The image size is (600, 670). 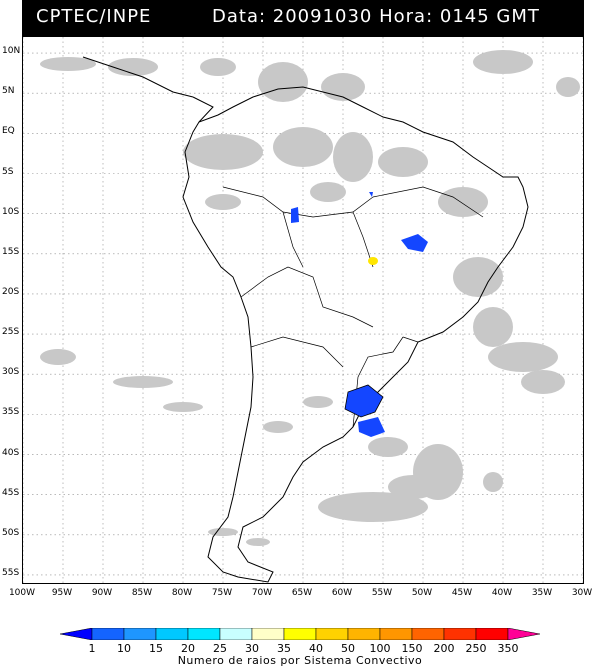 I want to click on lat-tick-label: 30S, so click(x=11, y=372).